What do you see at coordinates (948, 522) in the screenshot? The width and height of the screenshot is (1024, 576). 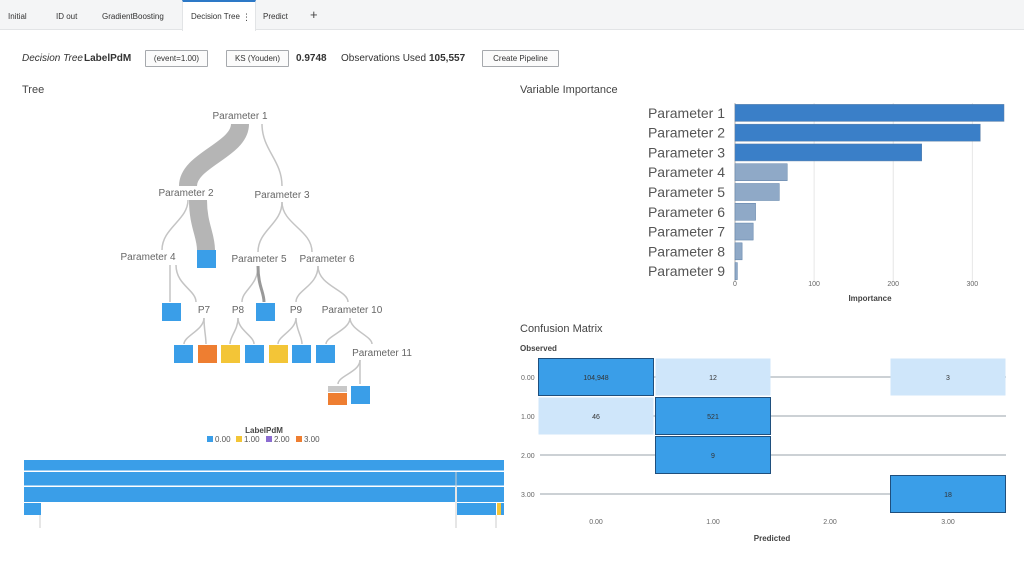 I see `cm-col-label: 3.00` at bounding box center [948, 522].